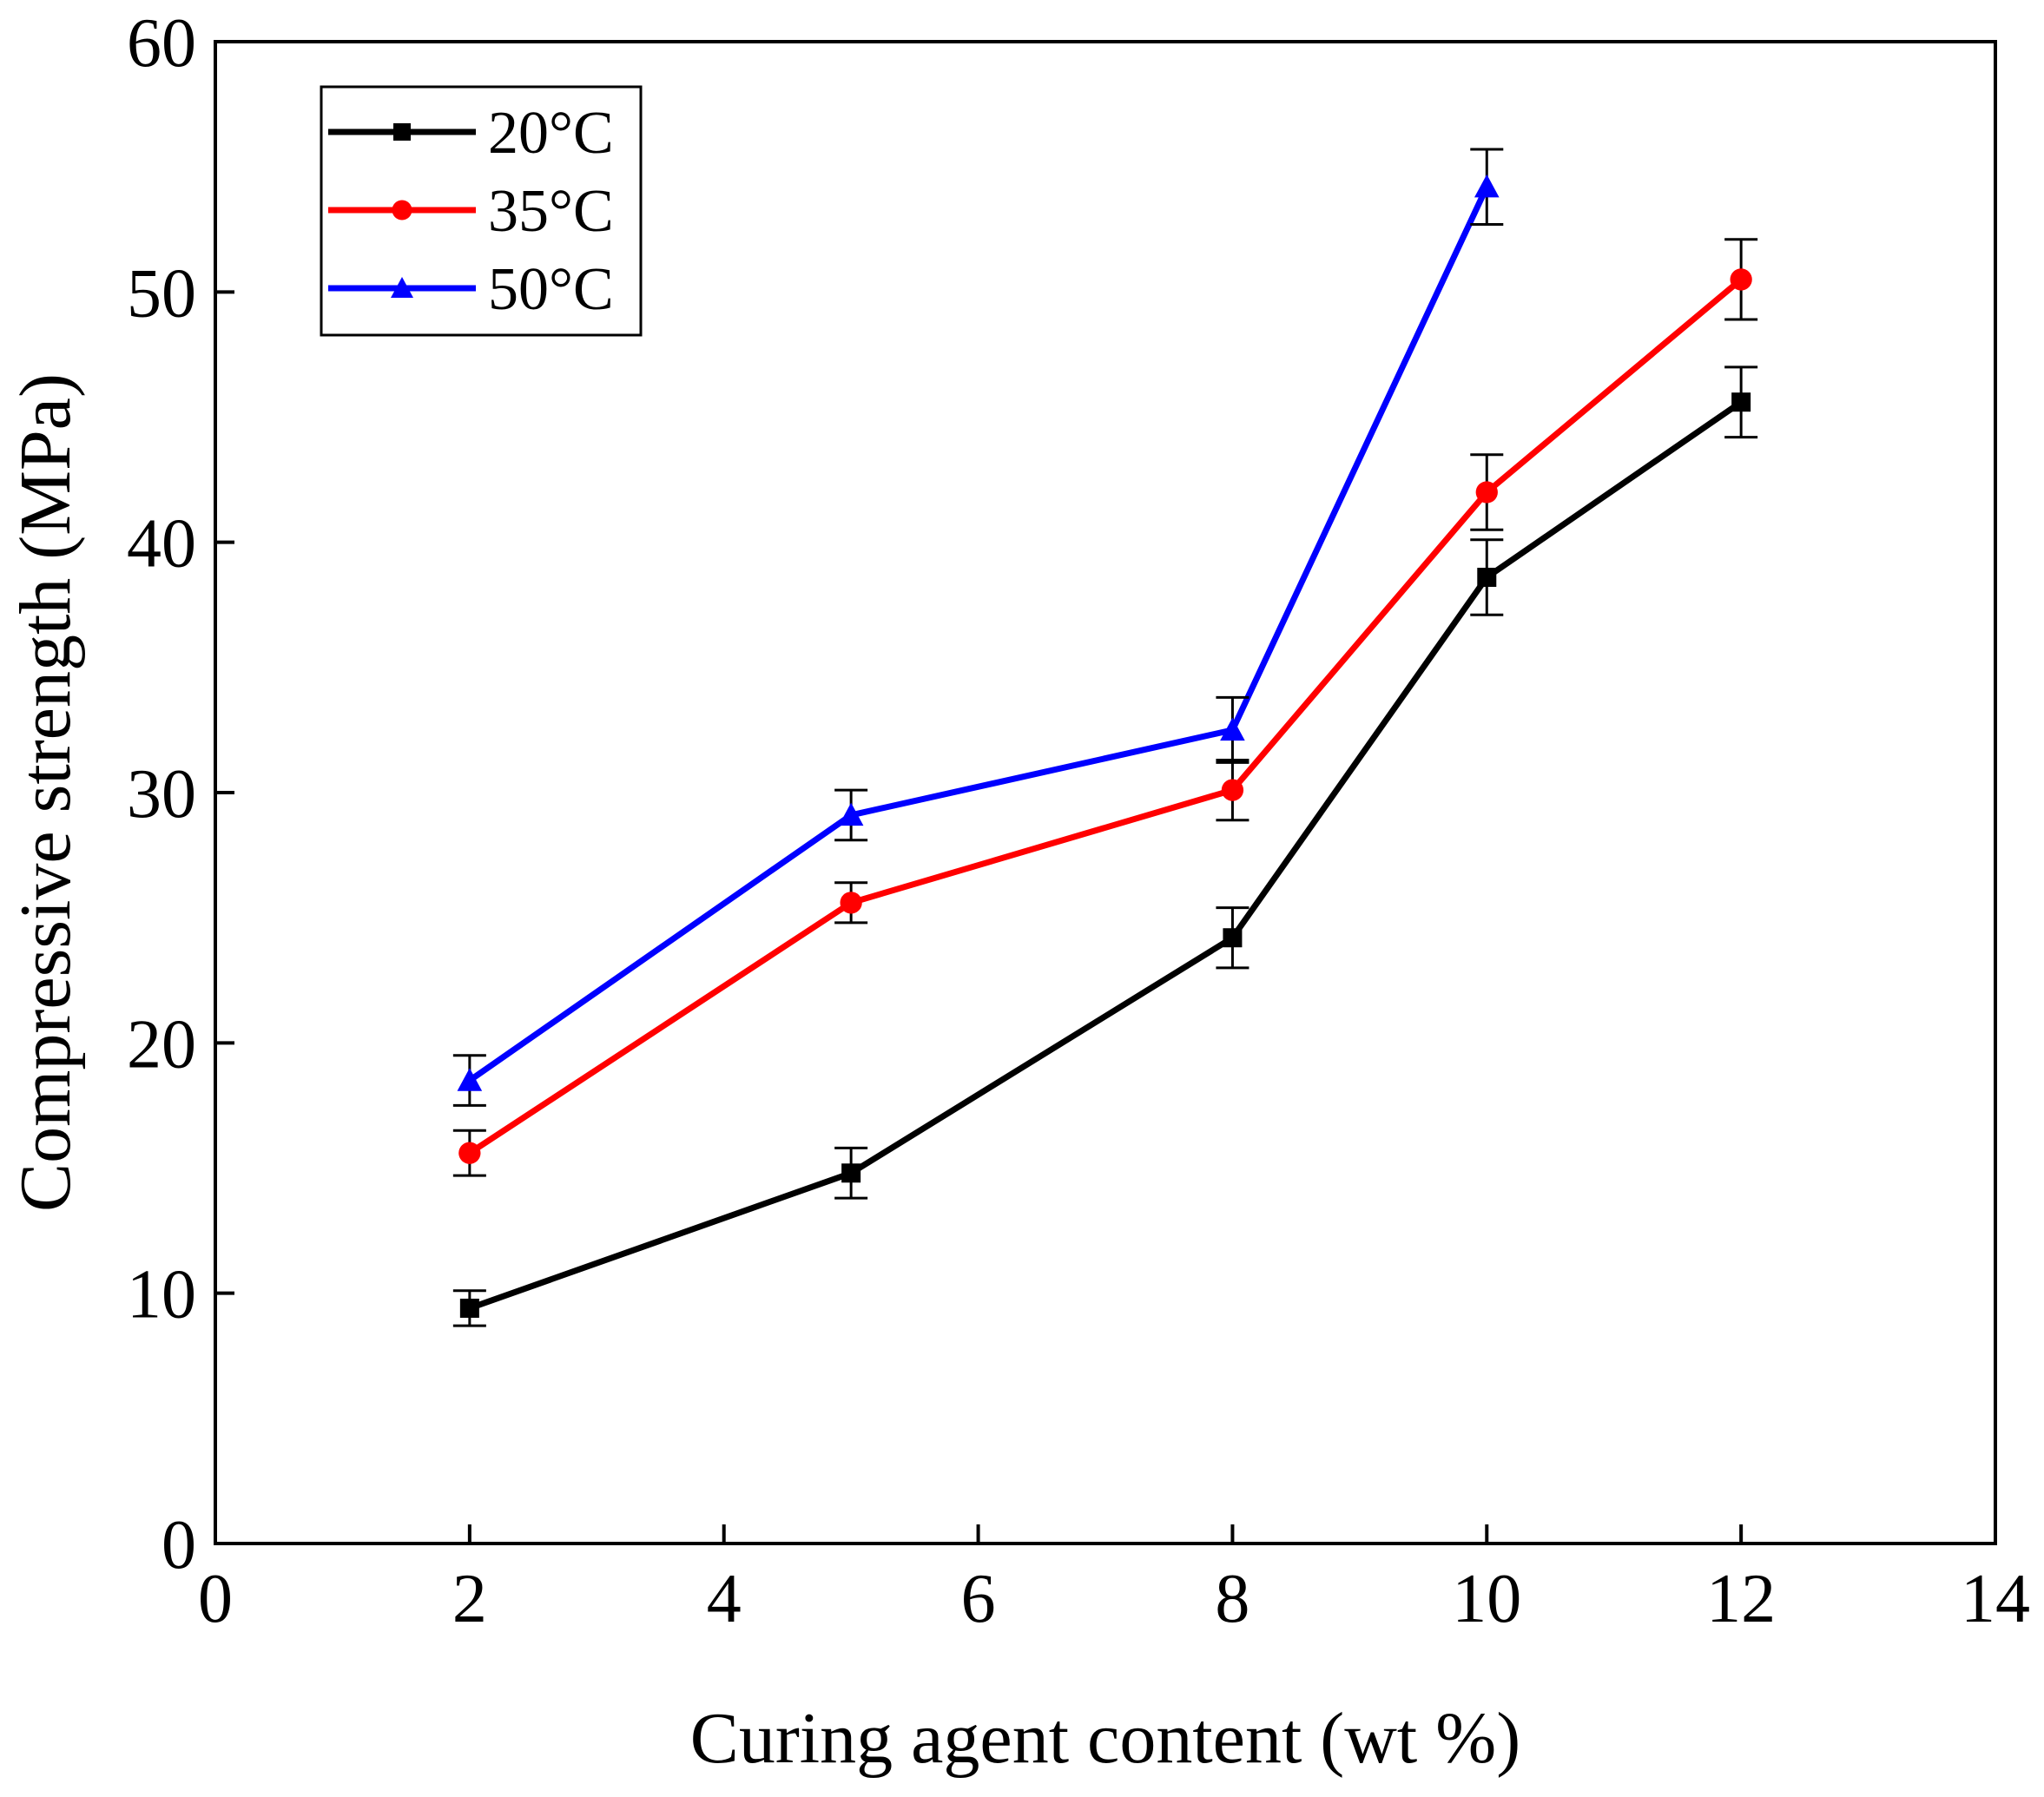 Image resolution: width=2044 pixels, height=1797 pixels. I want to click on legend-item: 20°C, so click(471, 133).